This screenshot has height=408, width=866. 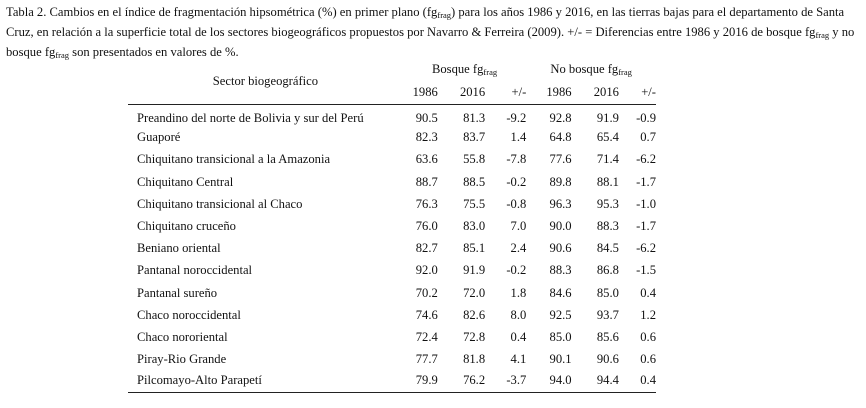 What do you see at coordinates (560, 203) in the screenshot?
I see `cell-nobosque-1986: 96.3` at bounding box center [560, 203].